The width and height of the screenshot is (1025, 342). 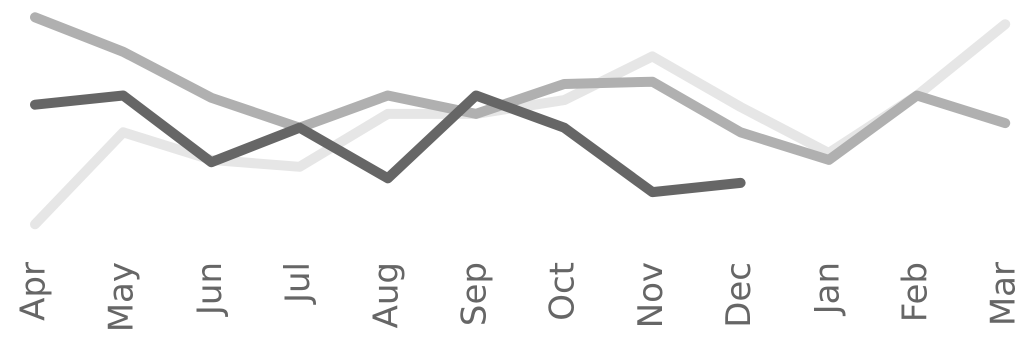 What do you see at coordinates (386, 295) in the screenshot?
I see `x-tick-label: Aug` at bounding box center [386, 295].